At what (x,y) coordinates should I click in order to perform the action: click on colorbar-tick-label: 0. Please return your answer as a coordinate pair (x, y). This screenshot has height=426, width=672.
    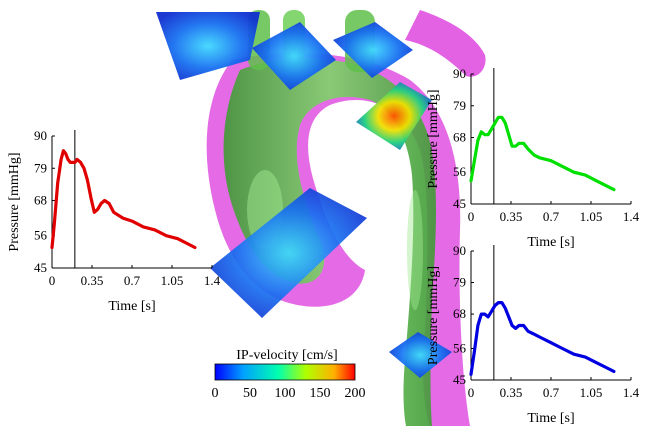
    Looking at the image, I should click on (215, 393).